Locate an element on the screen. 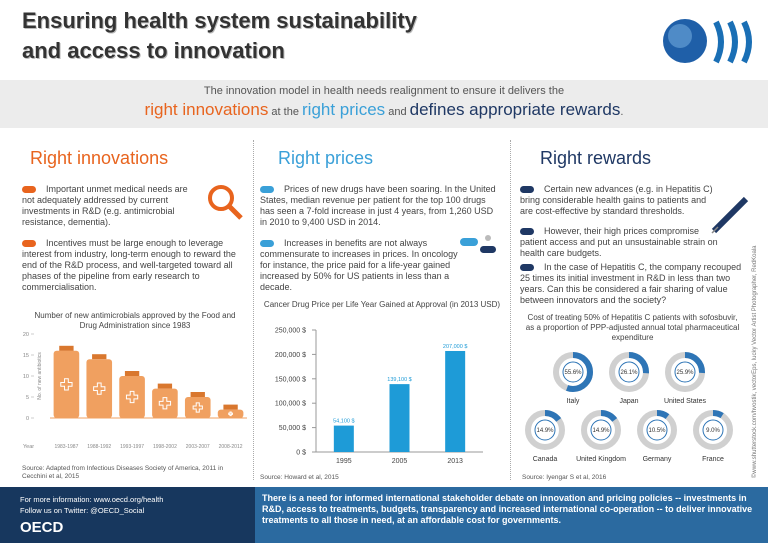 The image size is (768, 543). category-label: France is located at coordinates (713, 459).